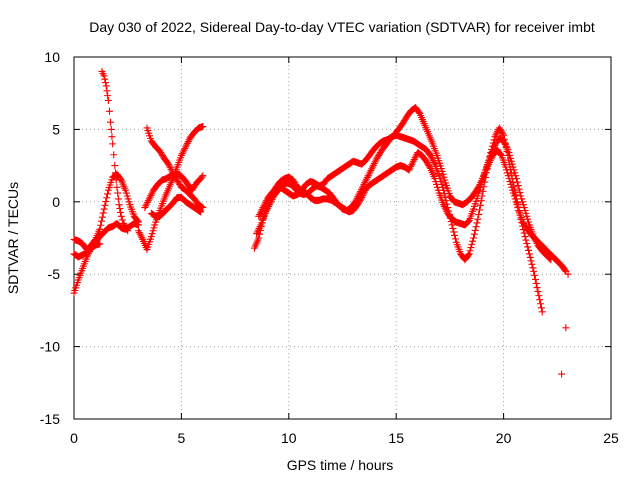 This screenshot has height=480, width=640. Describe the element at coordinates (74, 438) in the screenshot. I see `x-tick-label: 0` at that location.